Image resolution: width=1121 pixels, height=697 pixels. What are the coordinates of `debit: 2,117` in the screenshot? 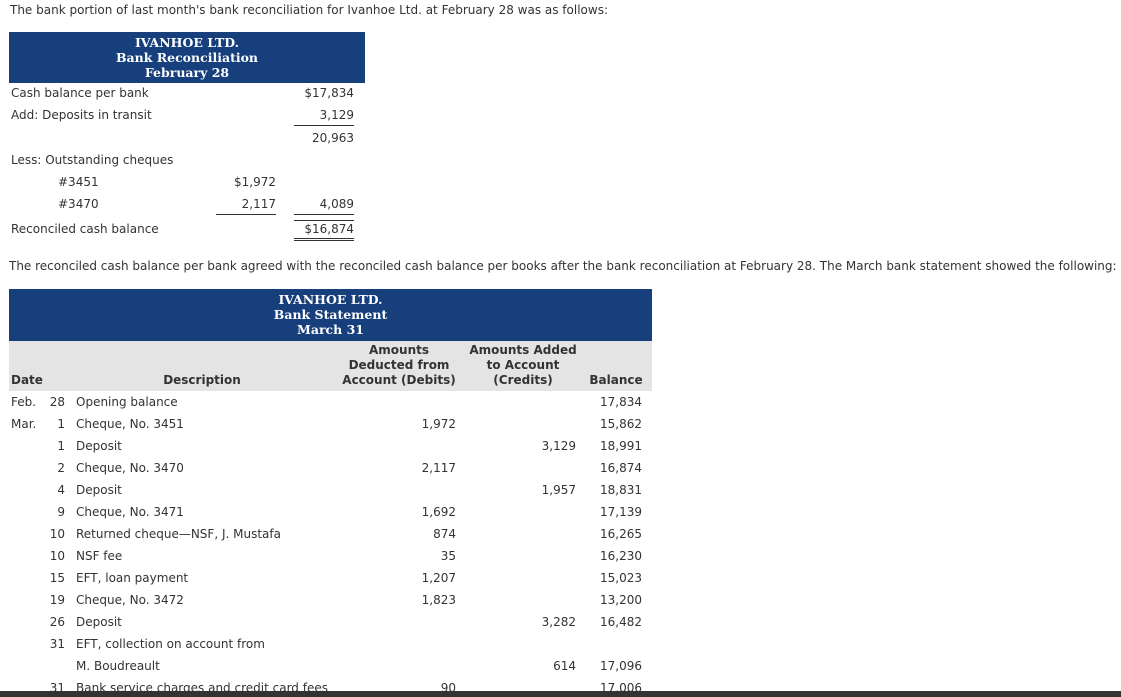 It's located at (438, 468).